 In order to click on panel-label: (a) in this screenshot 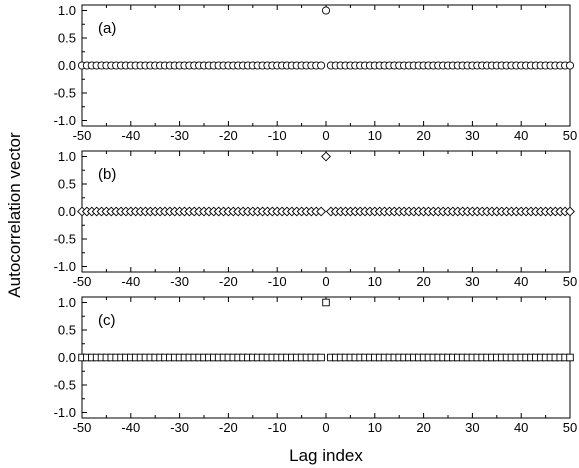, I will do `click(107, 28)`.